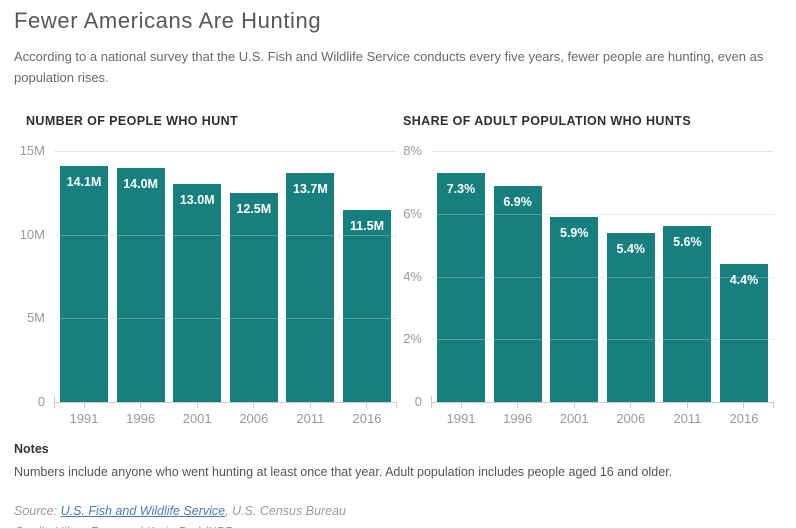 Image resolution: width=796 pixels, height=529 pixels. I want to click on y-axis-tick-label: 2%, so click(412, 339).